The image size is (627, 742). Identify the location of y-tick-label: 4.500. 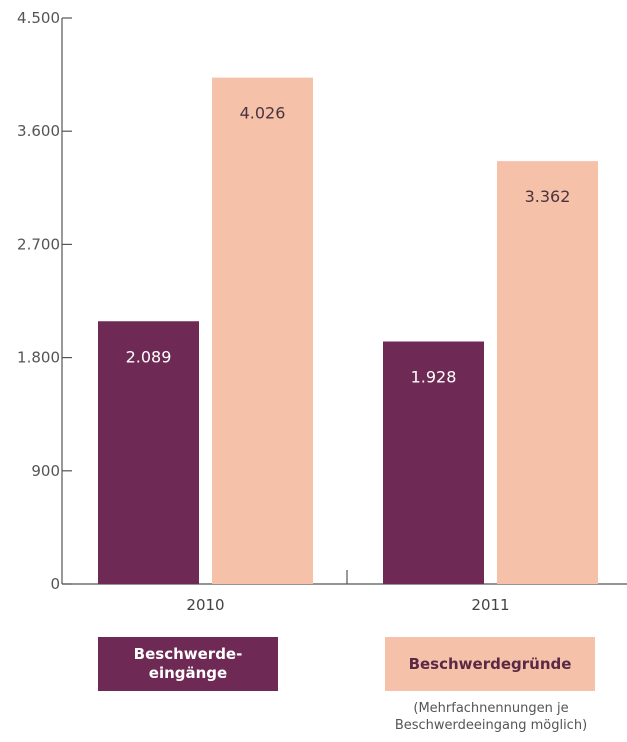
(38, 18).